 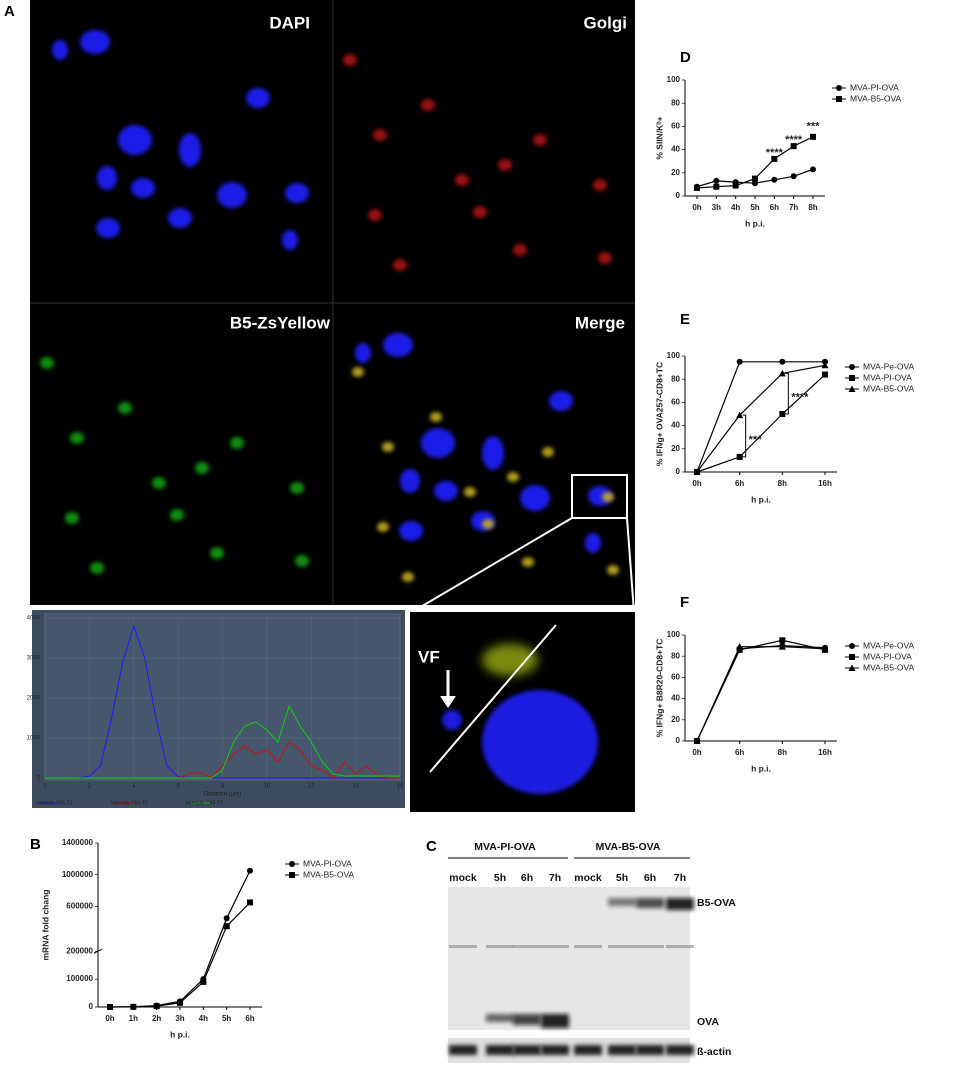 What do you see at coordinates (505, 847) in the screenshot?
I see `group-label: MVA-PI-OVA` at bounding box center [505, 847].